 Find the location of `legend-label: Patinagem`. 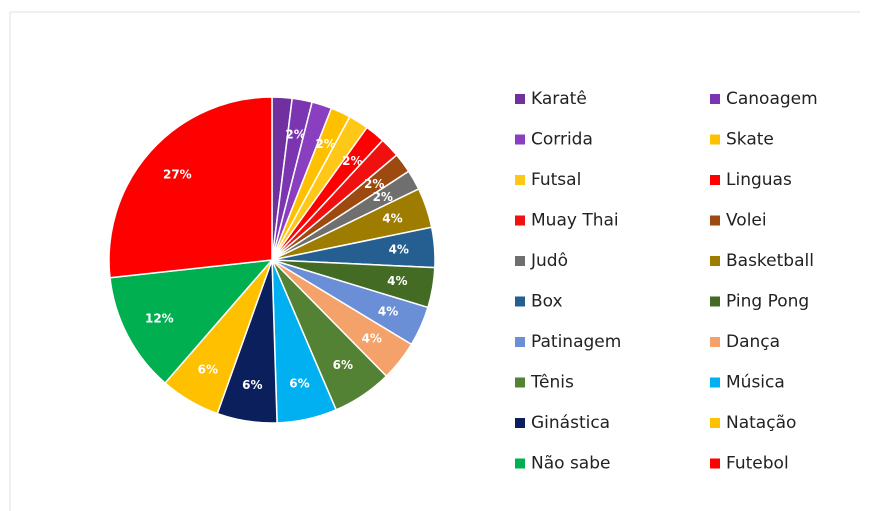

legend-label: Patinagem is located at coordinates (576, 342).